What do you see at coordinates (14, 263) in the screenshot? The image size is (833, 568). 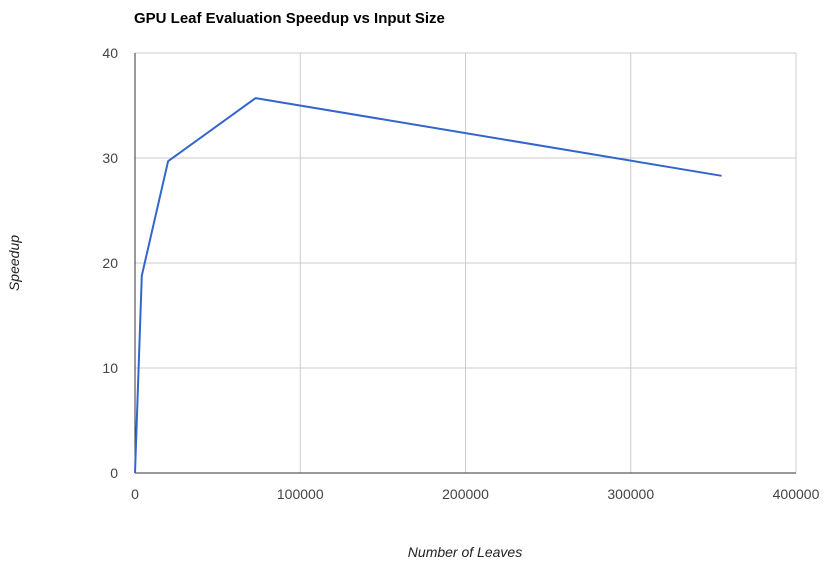 I see `y-axis-label: Speedup` at bounding box center [14, 263].